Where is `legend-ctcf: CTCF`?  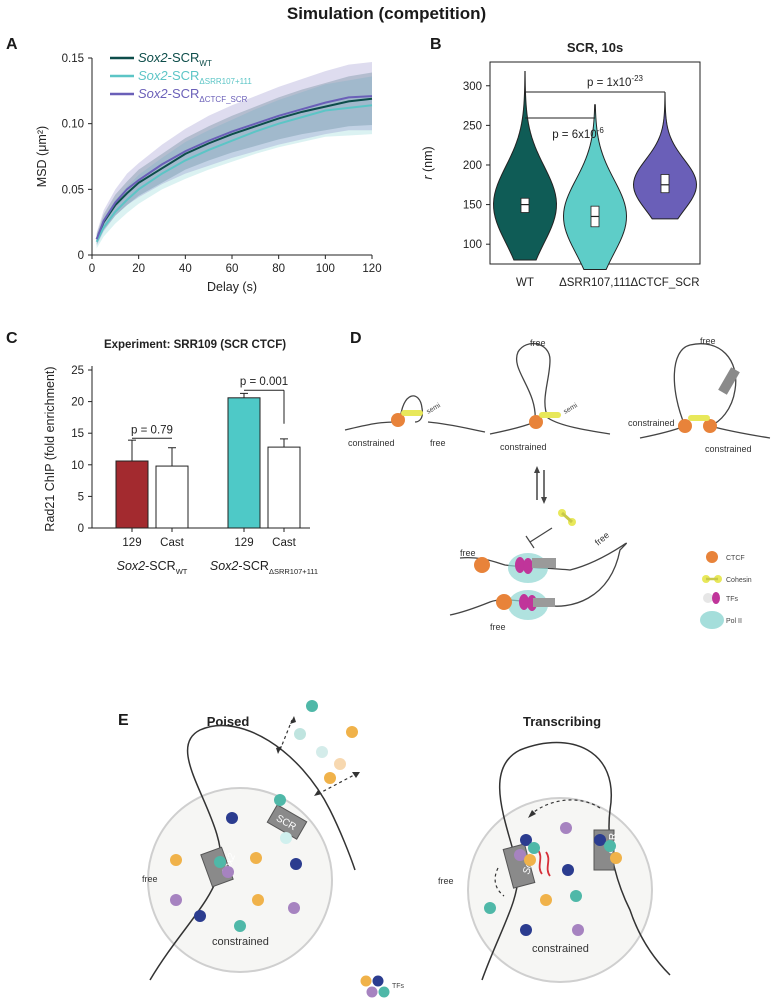 legend-ctcf: CTCF is located at coordinates (735, 558).